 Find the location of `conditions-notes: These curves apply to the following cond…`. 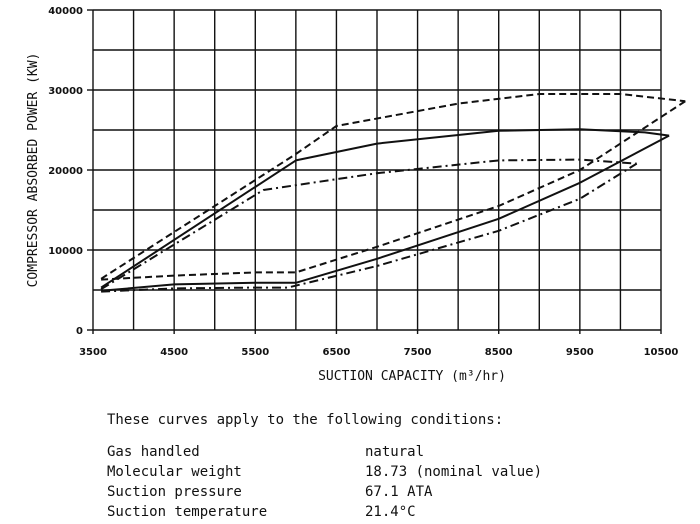

conditions-notes: These curves apply to the following cond… is located at coordinates (324, 467).